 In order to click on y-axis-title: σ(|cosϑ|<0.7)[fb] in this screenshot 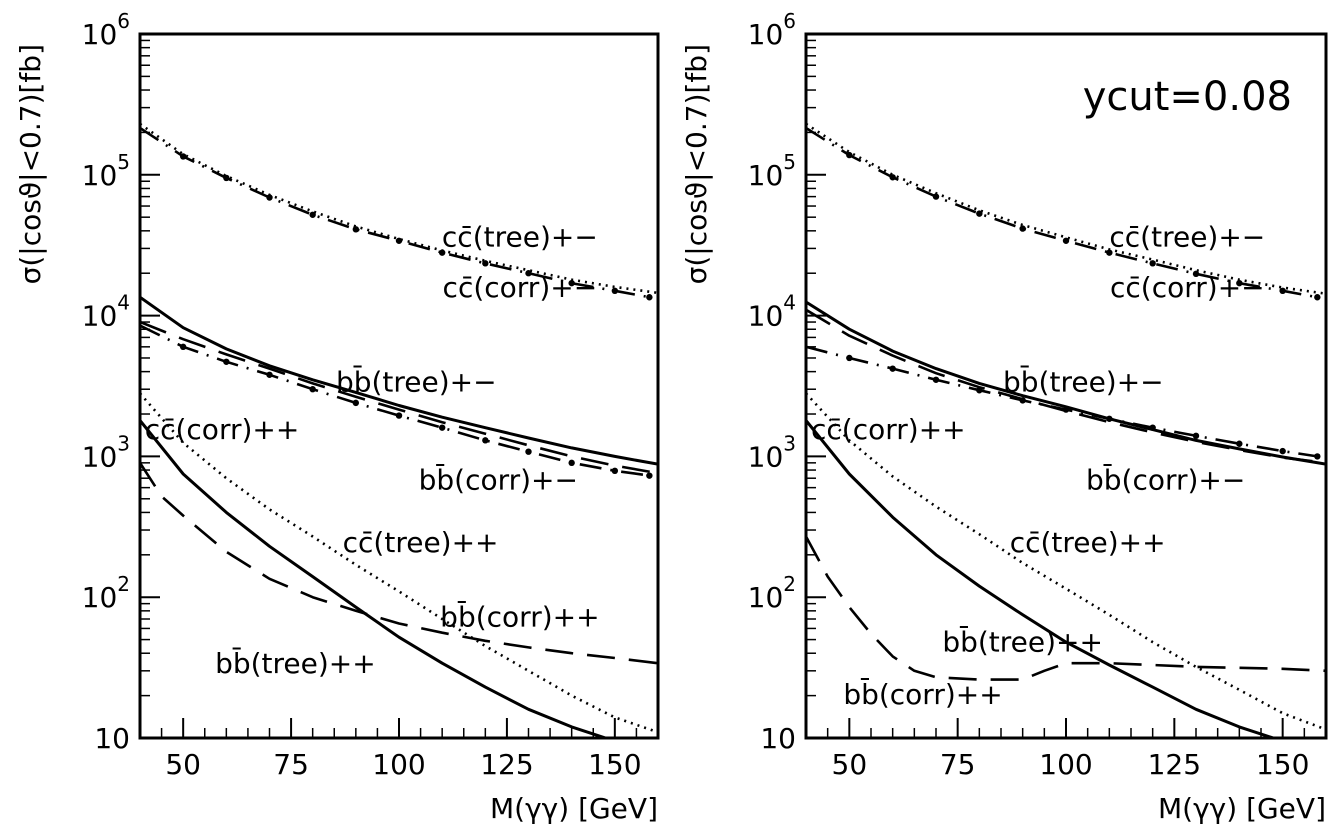, I will do `click(696, 164)`.